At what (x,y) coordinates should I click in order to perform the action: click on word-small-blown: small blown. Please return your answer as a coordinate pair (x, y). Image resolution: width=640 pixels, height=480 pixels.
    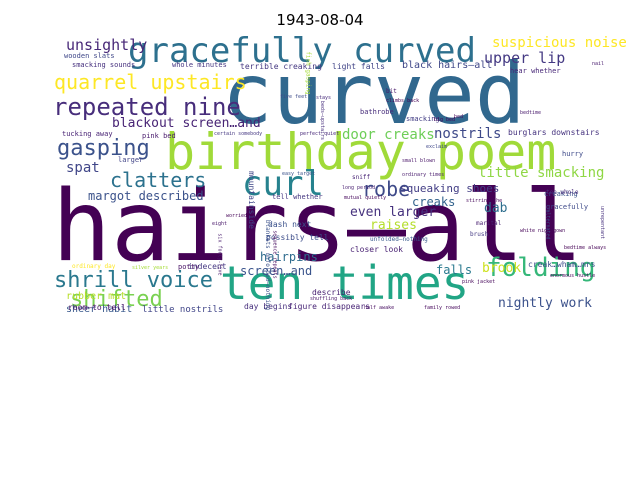
    Looking at the image, I should click on (419, 161).